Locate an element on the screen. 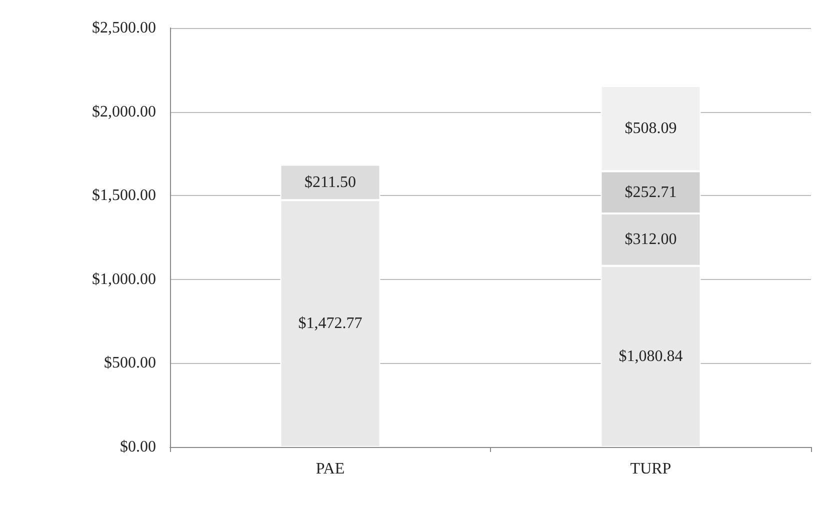  data-label: $1,472.77 is located at coordinates (330, 323).